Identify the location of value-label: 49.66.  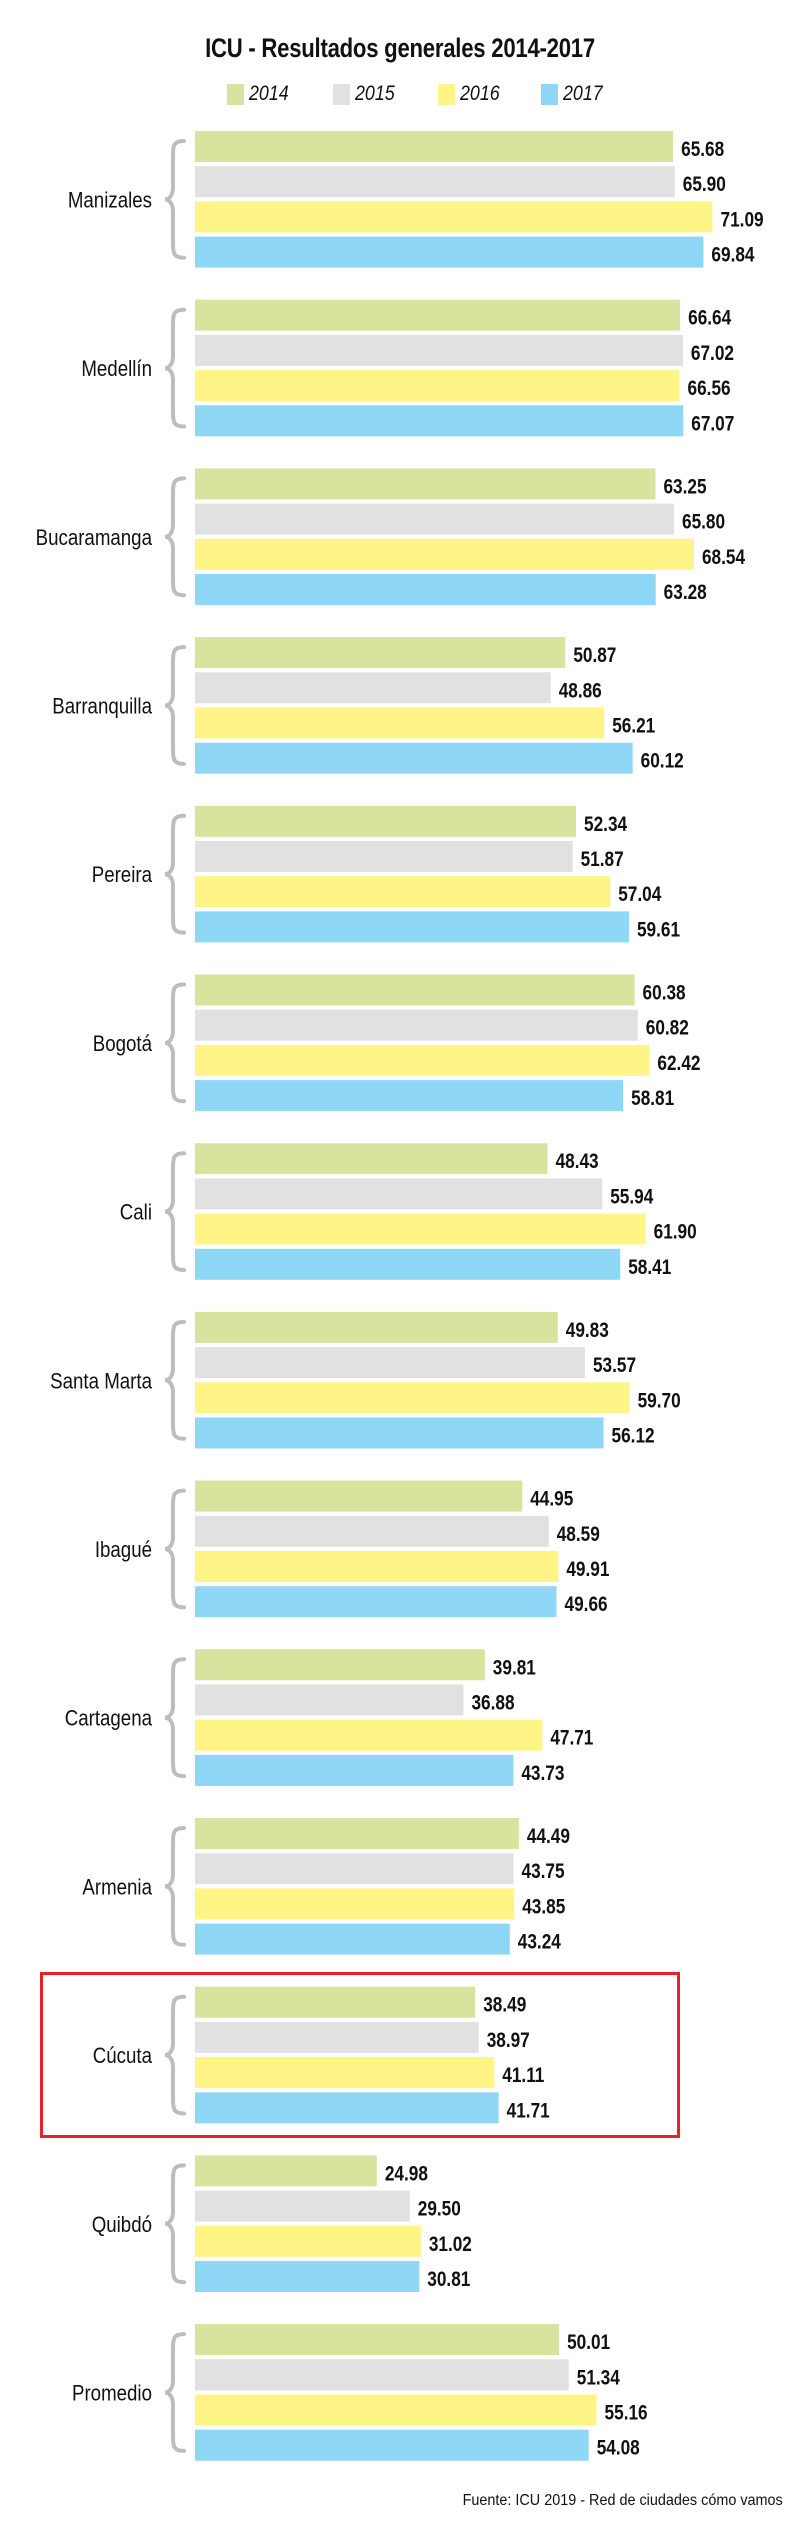
(586, 1605).